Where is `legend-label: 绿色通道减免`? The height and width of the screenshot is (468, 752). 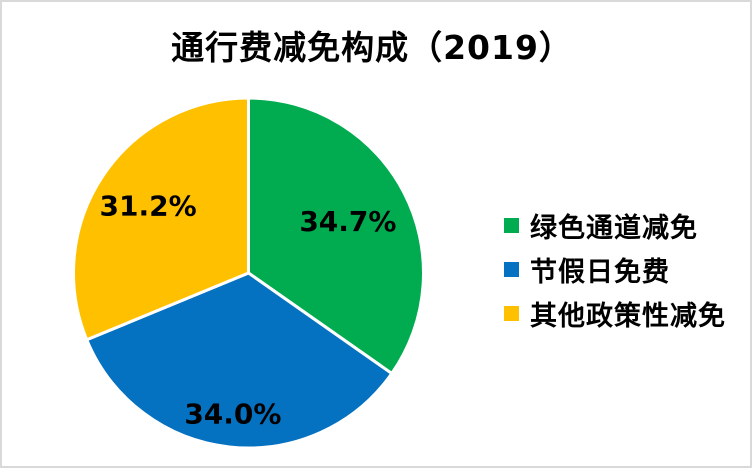 legend-label: 绿色通道减免 is located at coordinates (614, 228).